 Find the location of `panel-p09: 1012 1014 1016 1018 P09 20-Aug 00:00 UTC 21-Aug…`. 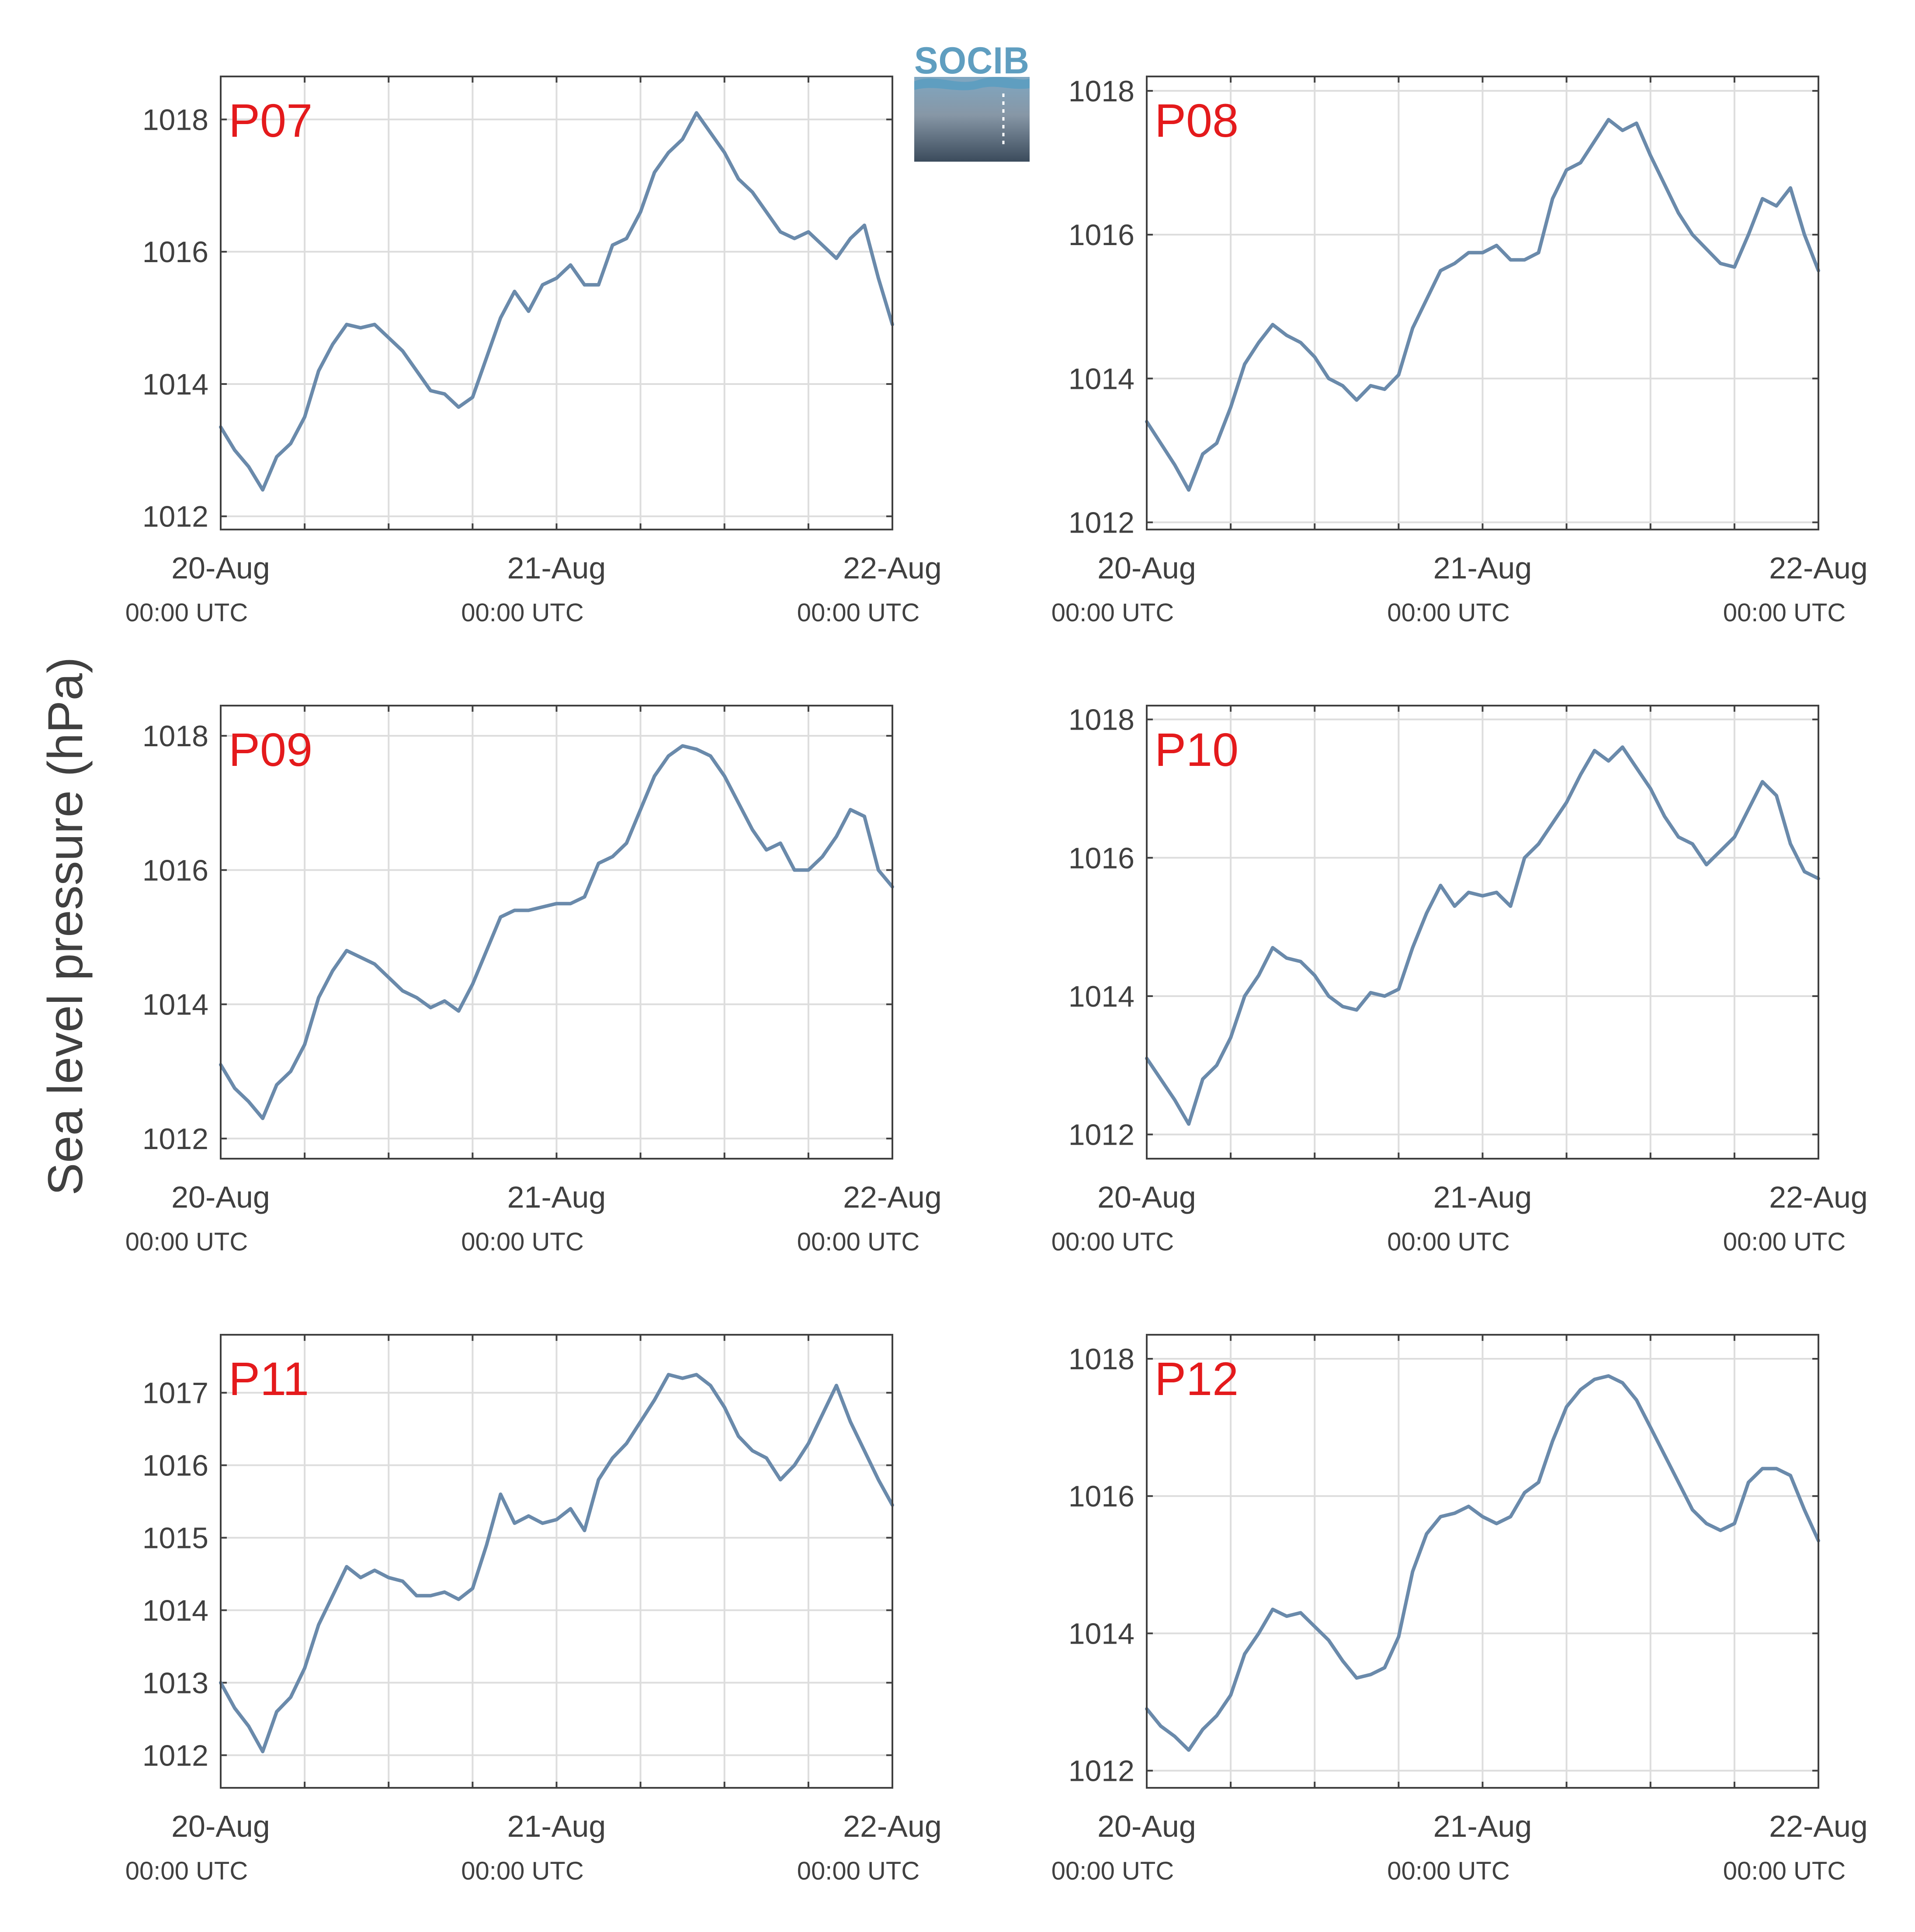

panel-p09: 1012 1014 1016 1018 P09 20-Aug 00:00 UTC 21-Aug… is located at coordinates (533, 980).